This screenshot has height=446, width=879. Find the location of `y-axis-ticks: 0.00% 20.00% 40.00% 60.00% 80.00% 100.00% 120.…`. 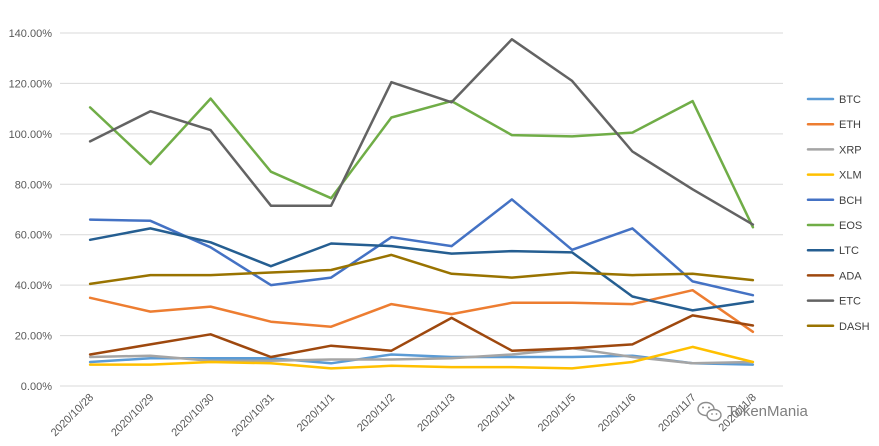

y-axis-ticks: 0.00% 20.00% 40.00% 60.00% 80.00% 100.00% 120.… is located at coordinates (31, 210).